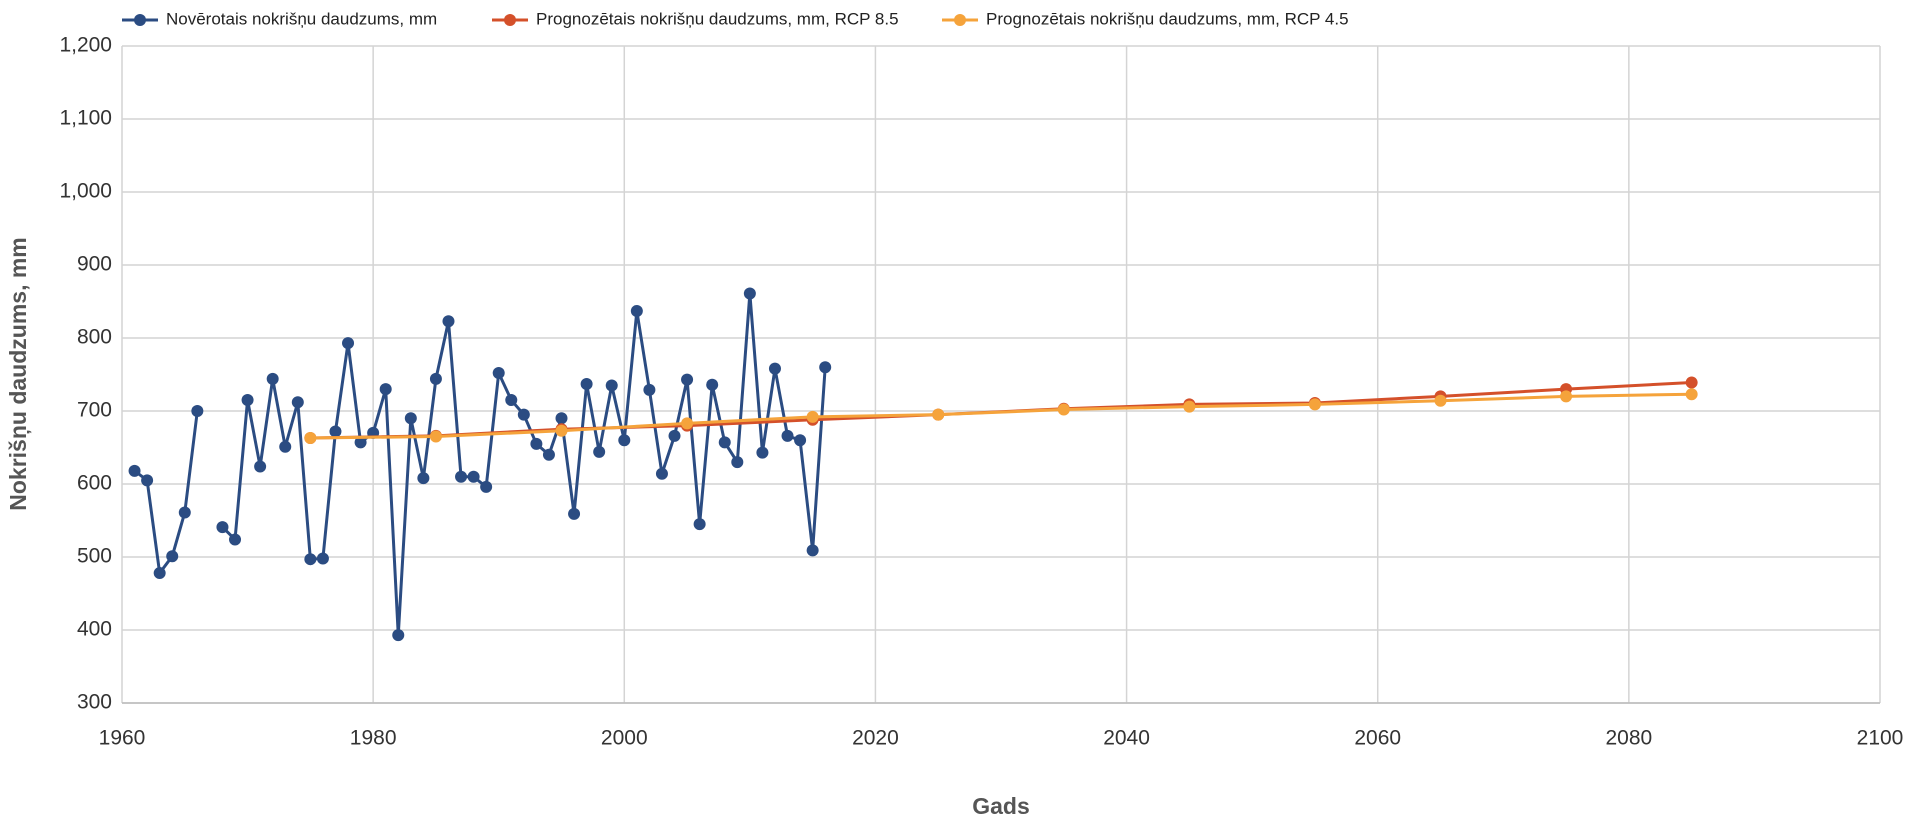  What do you see at coordinates (85, 45) in the screenshot?
I see `y-tick-label: 1,200` at bounding box center [85, 45].